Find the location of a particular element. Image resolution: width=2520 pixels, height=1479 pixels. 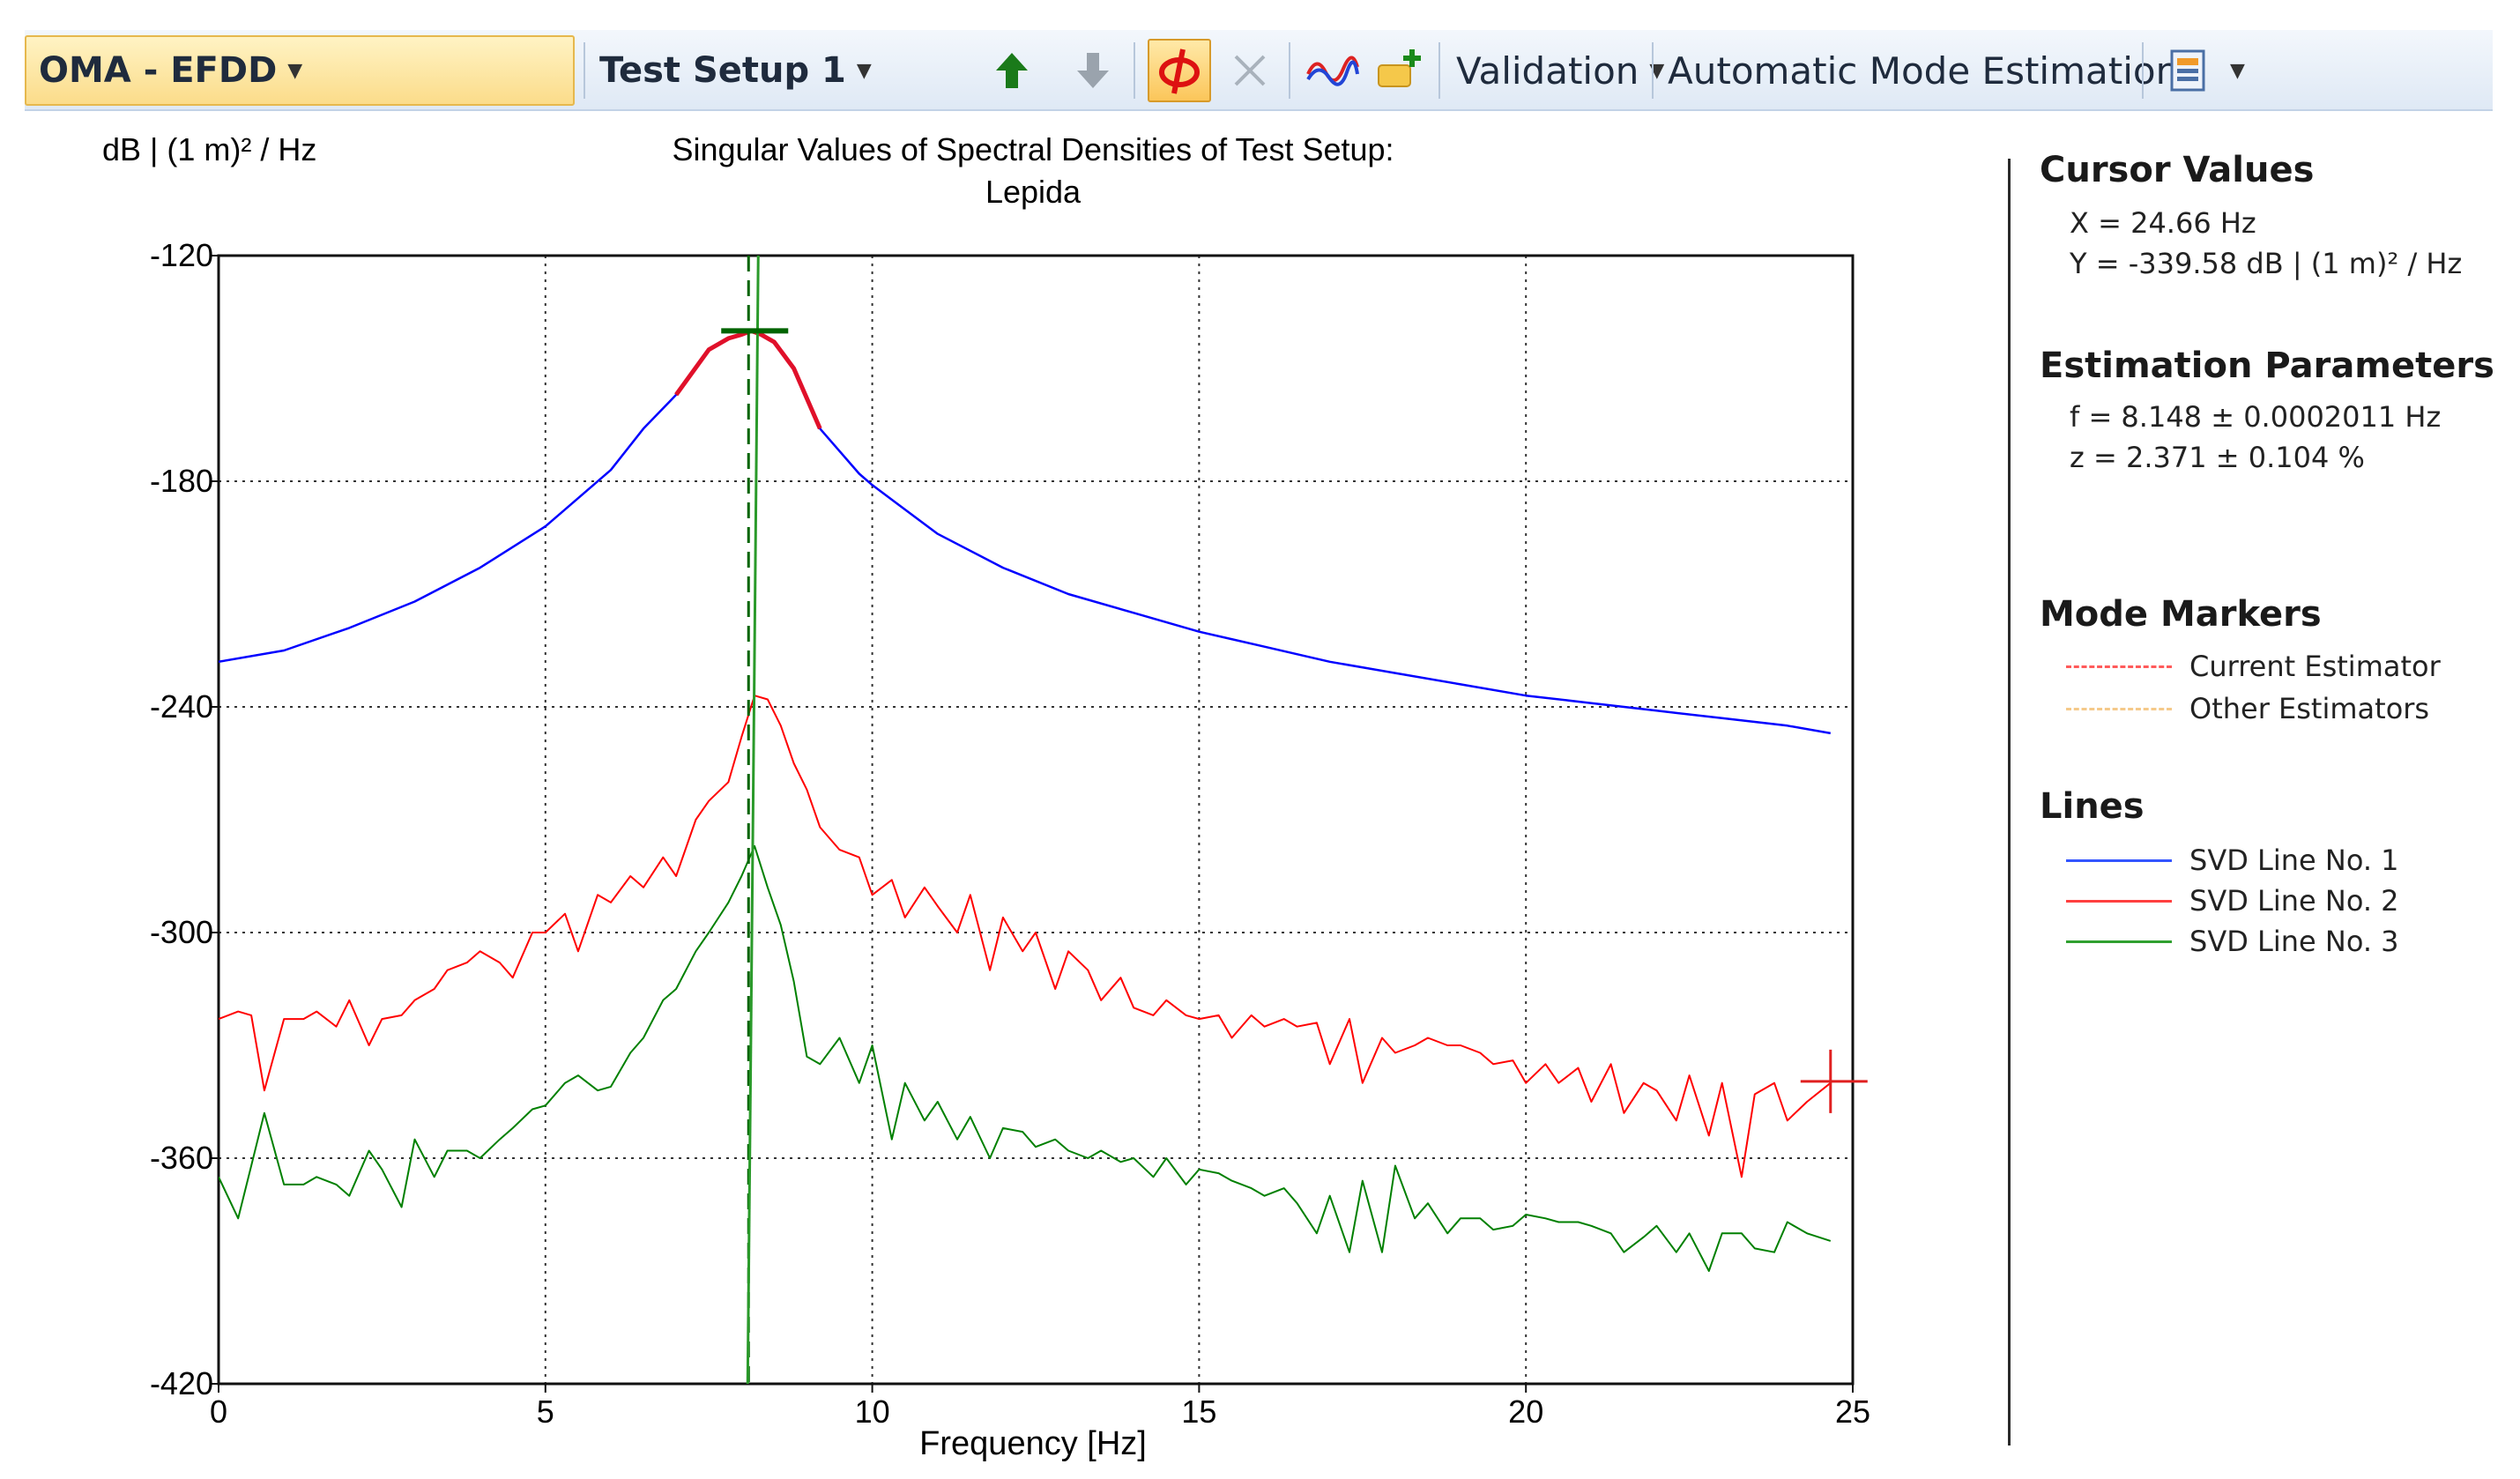

cursor-y-value: Y = -339.58 dB | (1 m)² / Hz is located at coordinates (2266, 263).